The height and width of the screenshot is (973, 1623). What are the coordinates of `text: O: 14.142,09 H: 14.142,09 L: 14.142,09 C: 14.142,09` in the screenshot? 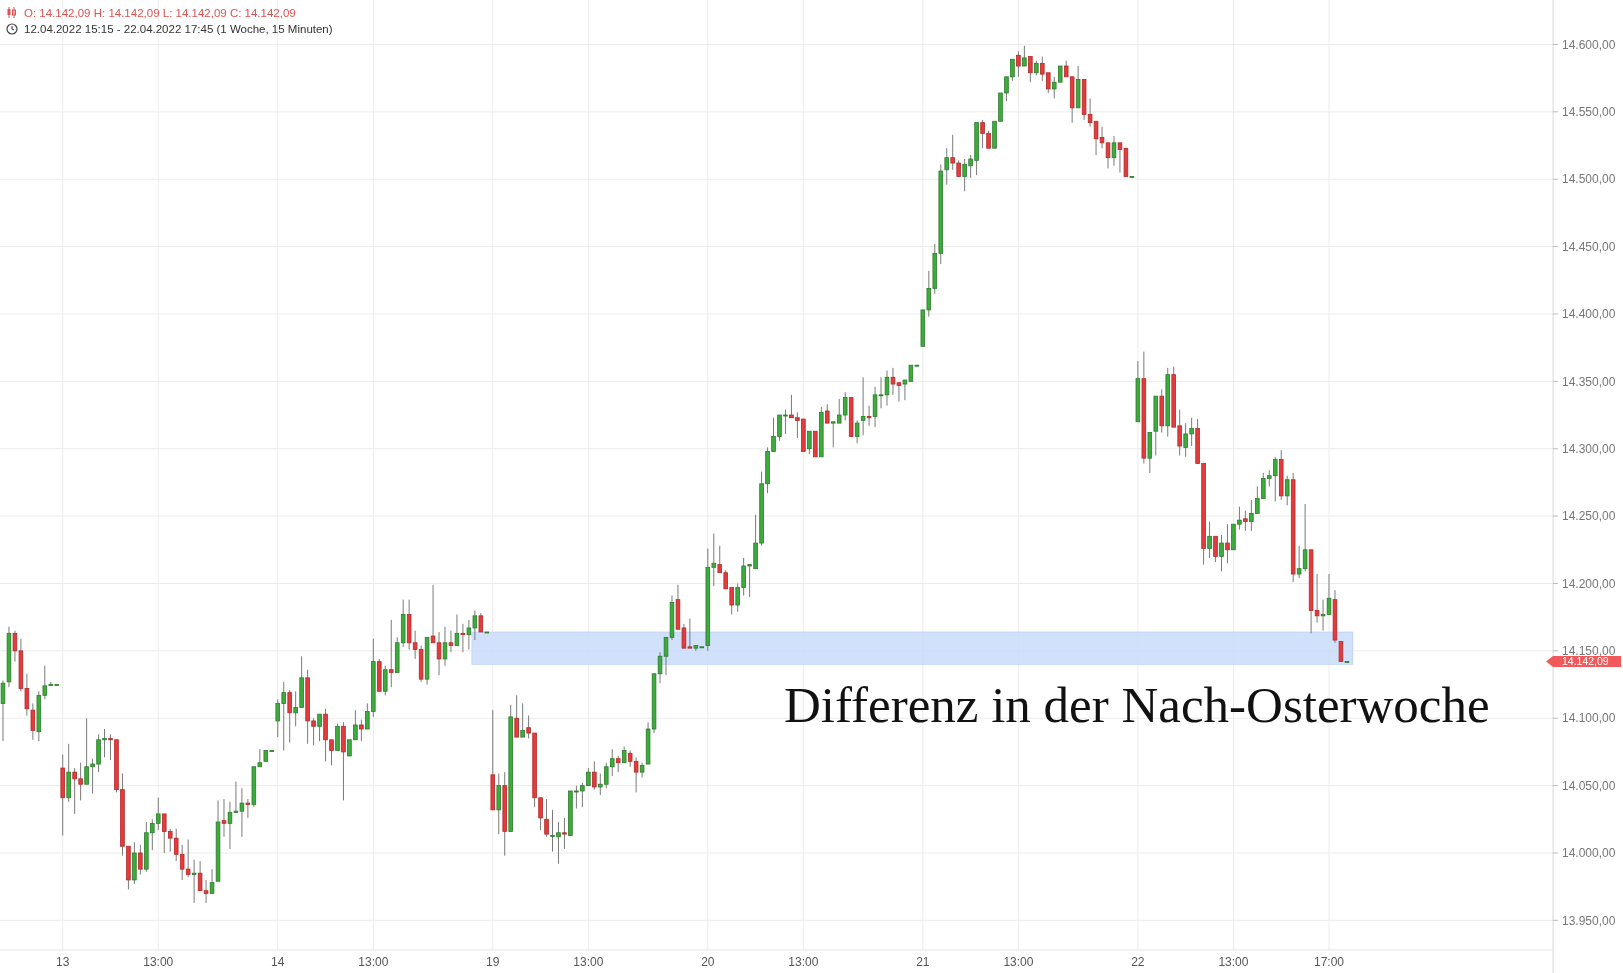 It's located at (160, 13).